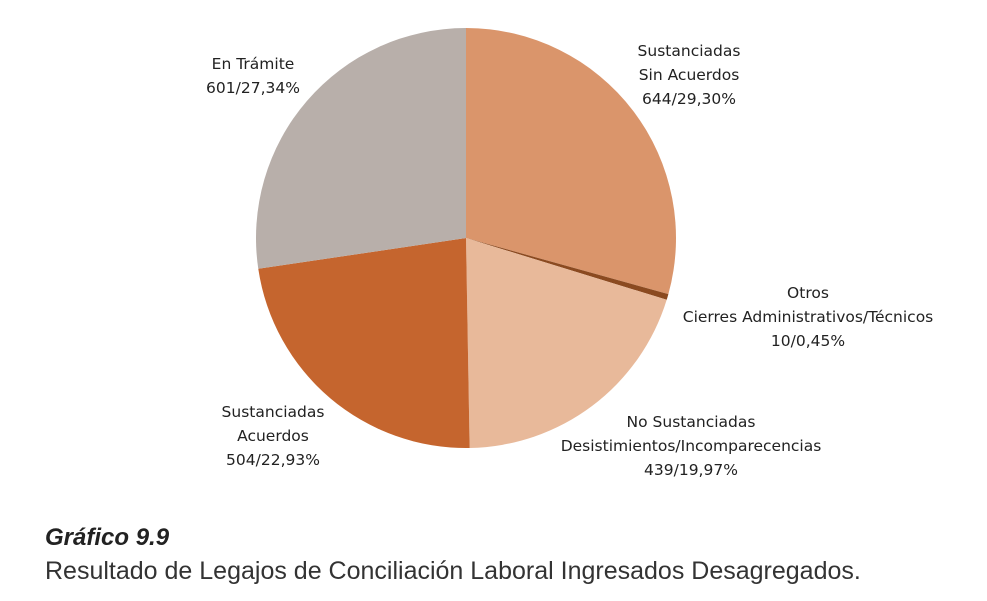 Image resolution: width=987 pixels, height=601 pixels. I want to click on label-value: 10/0,45%, so click(808, 341).